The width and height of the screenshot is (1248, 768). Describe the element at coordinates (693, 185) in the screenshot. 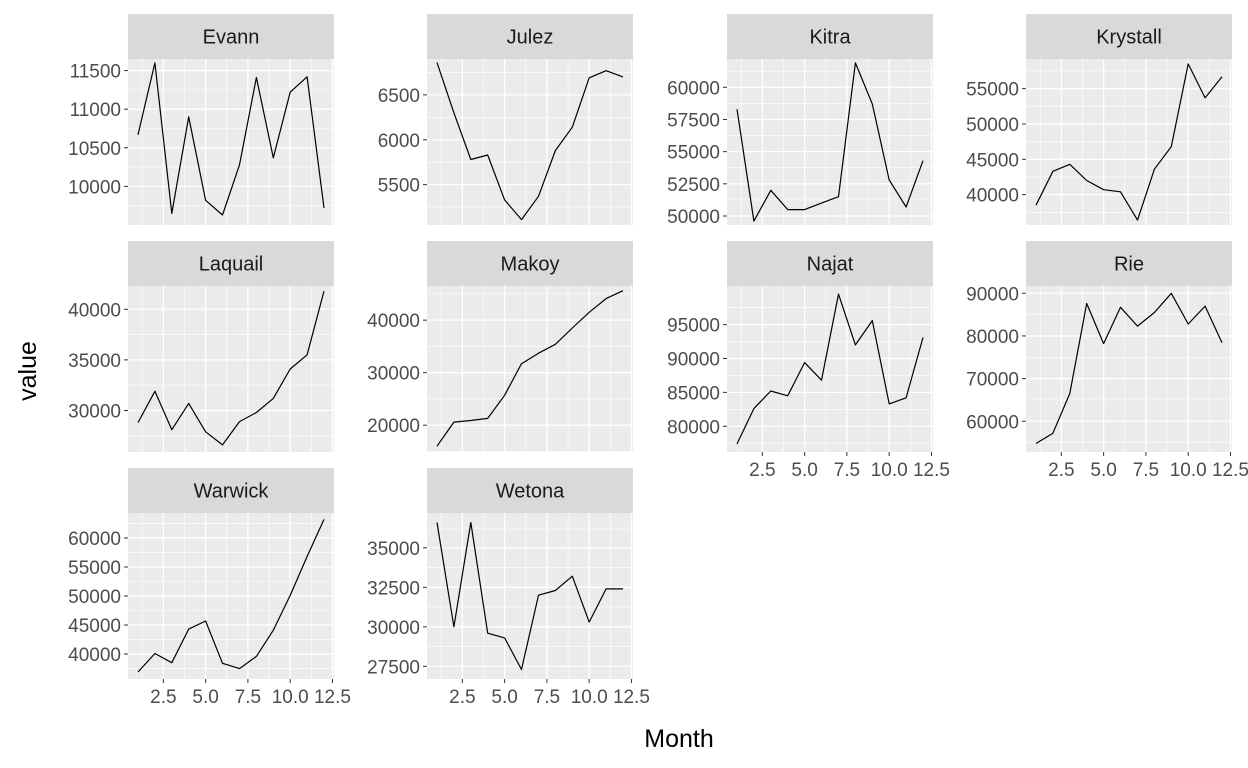

I see `y-tick-label: 52500` at that location.